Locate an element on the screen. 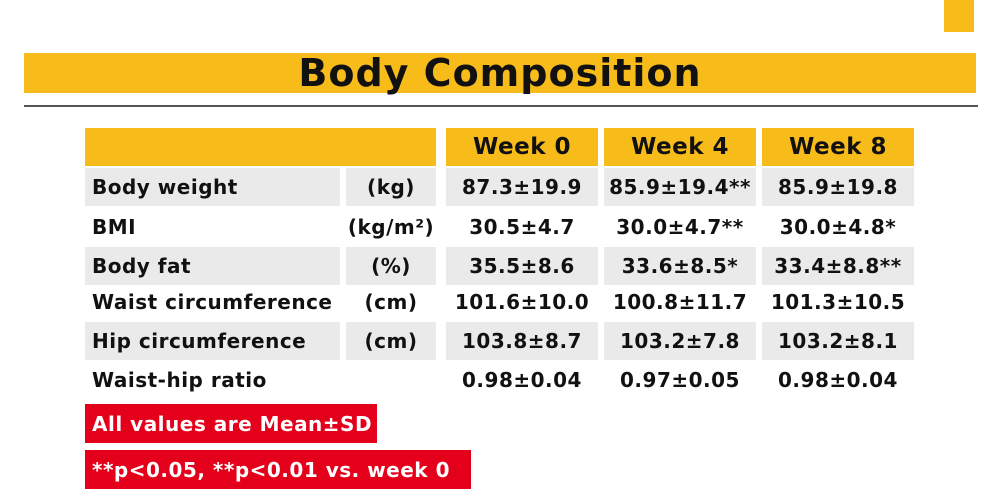  column-header-week-0: Week 0 is located at coordinates (522, 147).